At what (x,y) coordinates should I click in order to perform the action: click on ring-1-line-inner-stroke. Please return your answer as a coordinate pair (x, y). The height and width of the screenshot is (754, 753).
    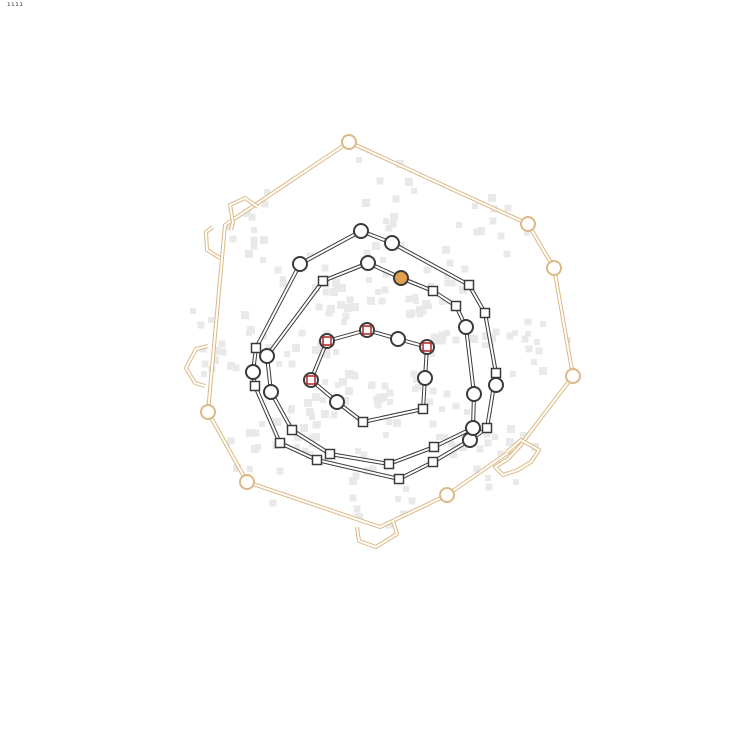
    Looking at the image, I should click on (370, 363).